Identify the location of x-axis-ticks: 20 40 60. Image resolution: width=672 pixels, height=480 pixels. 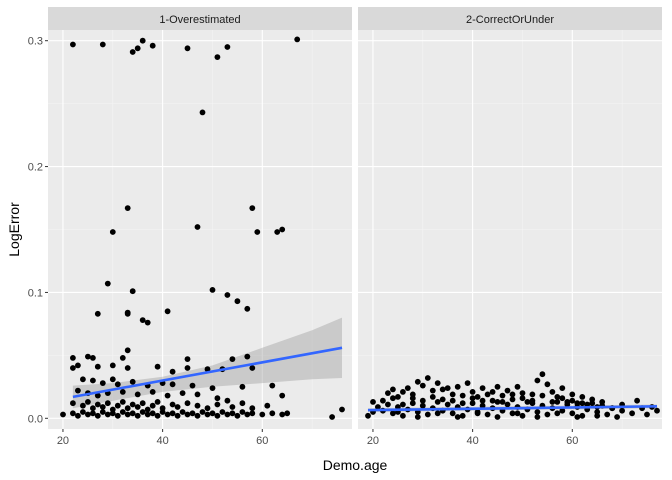
(162, 438).